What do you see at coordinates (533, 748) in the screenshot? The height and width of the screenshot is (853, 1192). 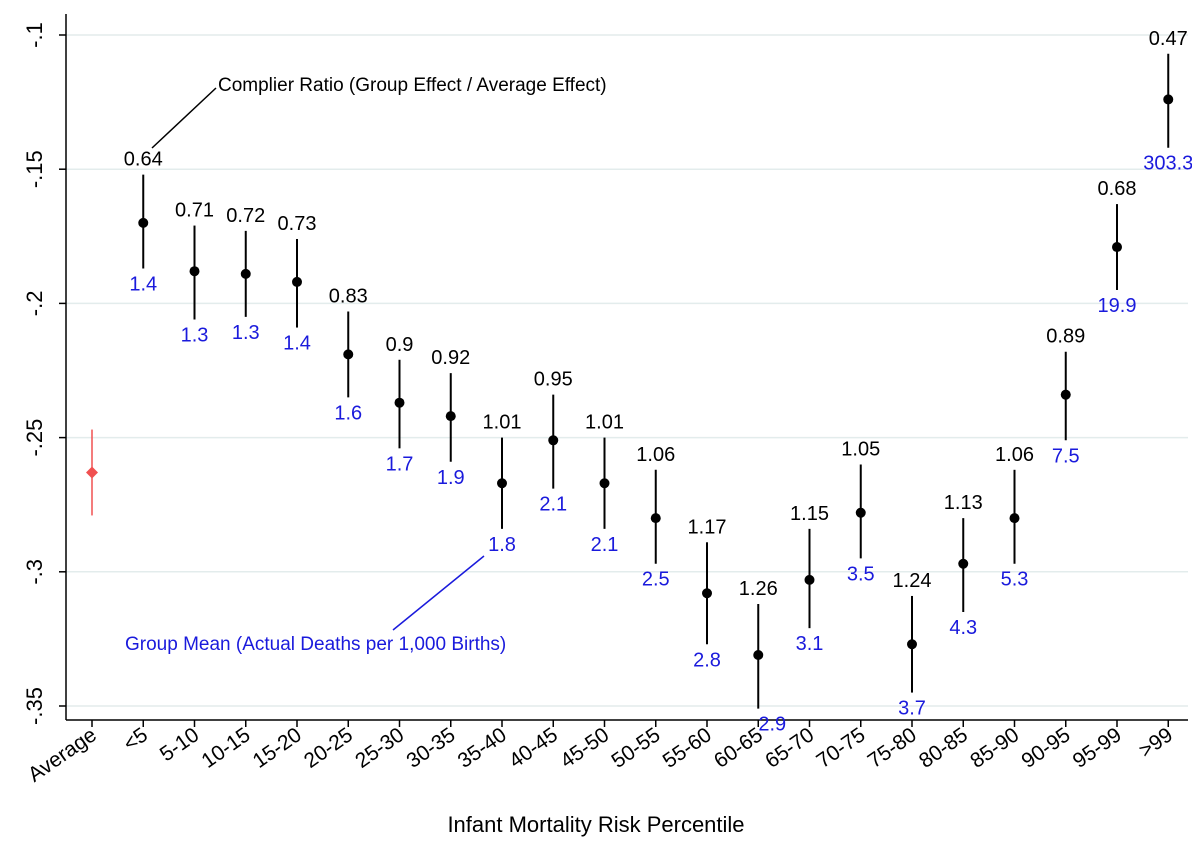 I see `x-tick-label: 40-45` at bounding box center [533, 748].